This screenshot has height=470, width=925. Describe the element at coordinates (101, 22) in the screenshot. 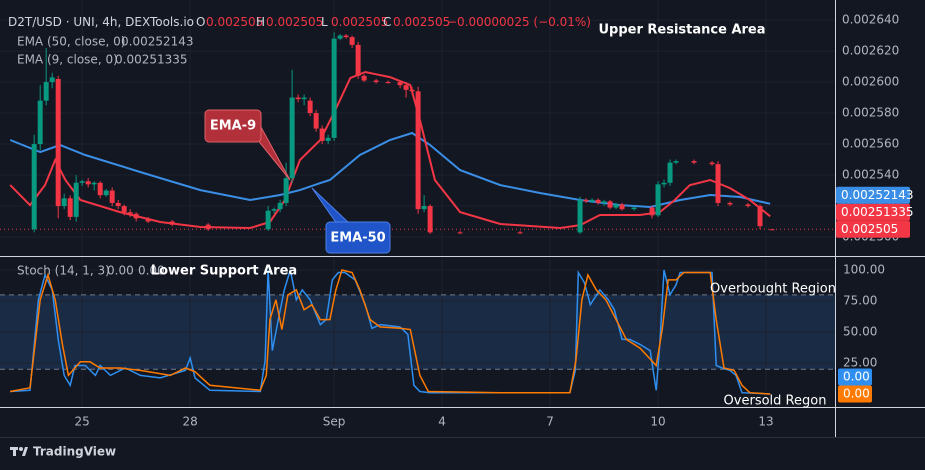

I see `symbol-title: D2T/USD · UNI, 4h, DEXTools.io` at that location.